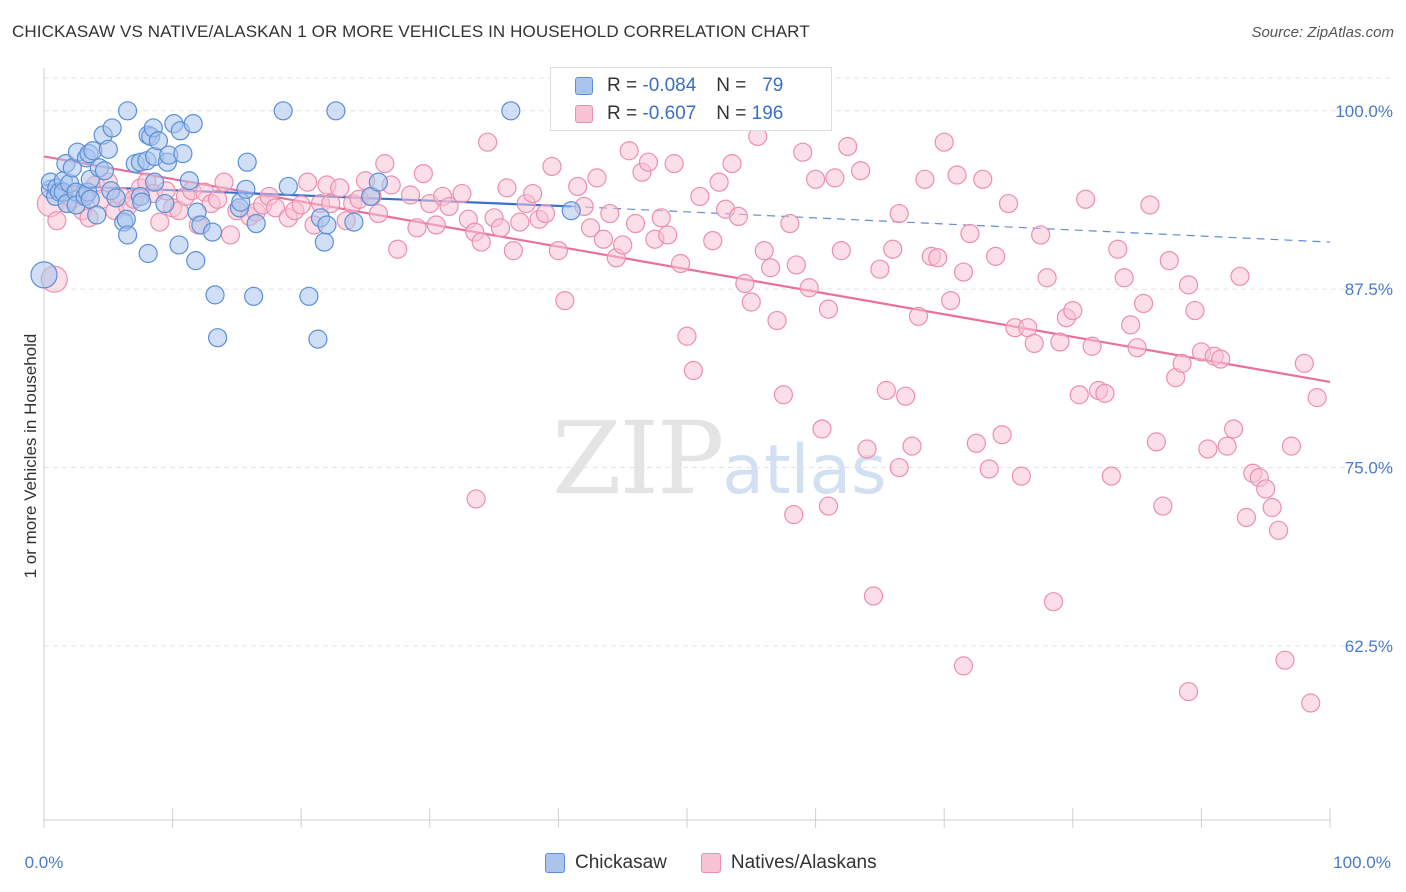 The height and width of the screenshot is (892, 1406). I want to click on legend-item-chickasaw: Chickasaw, so click(606, 863).